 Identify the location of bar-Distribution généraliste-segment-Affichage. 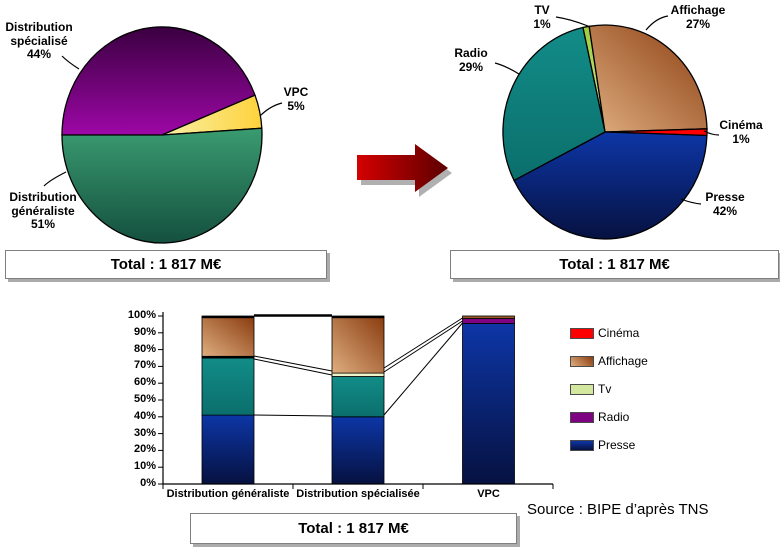
(228, 337).